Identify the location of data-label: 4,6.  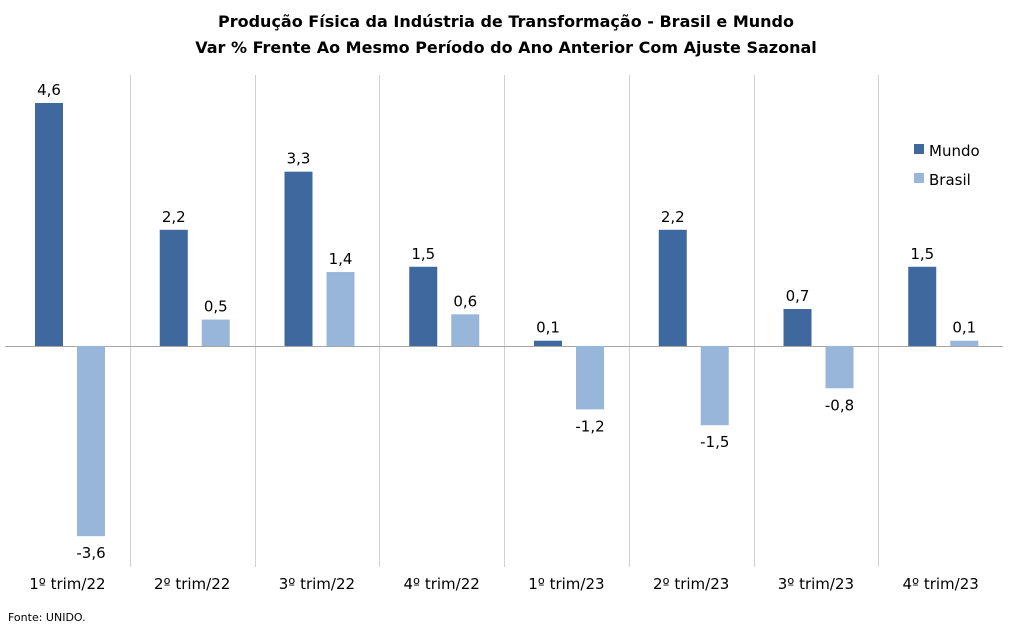
(49, 90).